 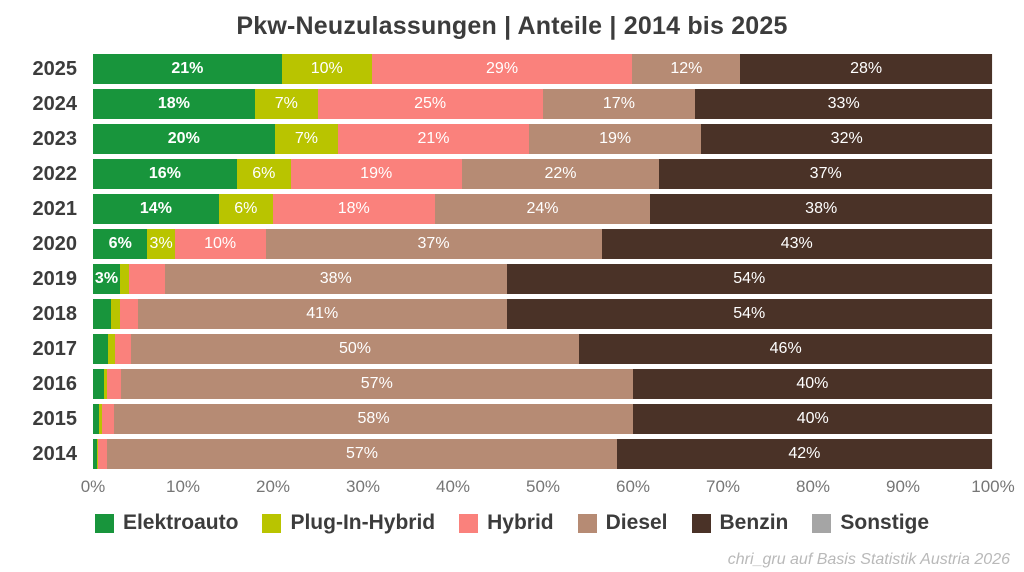 What do you see at coordinates (55, 278) in the screenshot?
I see `year-label: 2019` at bounding box center [55, 278].